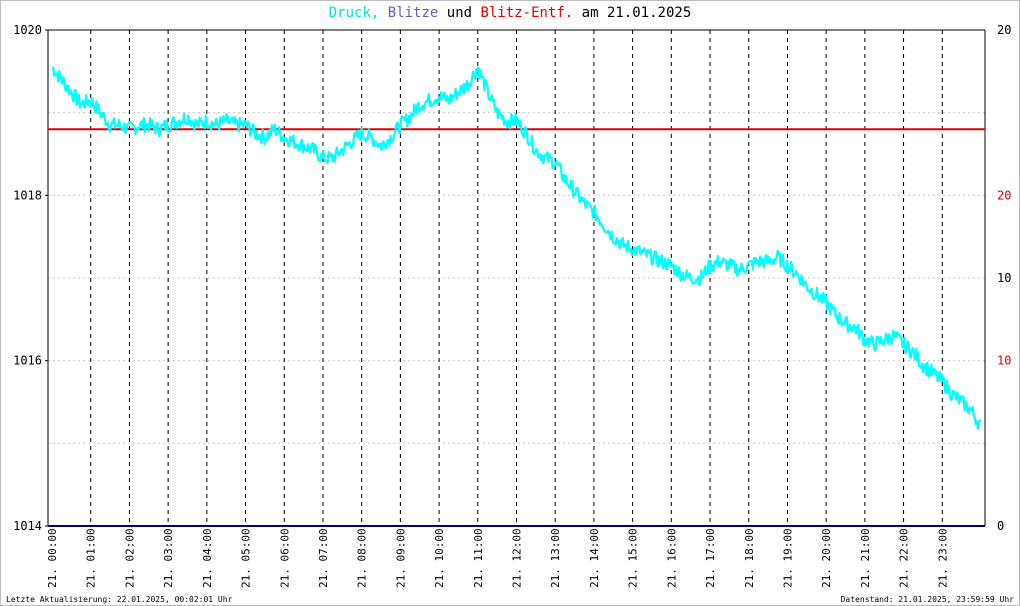 The width and height of the screenshot is (1020, 606). What do you see at coordinates (323, 558) in the screenshot?
I see `x-tick-label: 21. 07:00` at bounding box center [323, 558].